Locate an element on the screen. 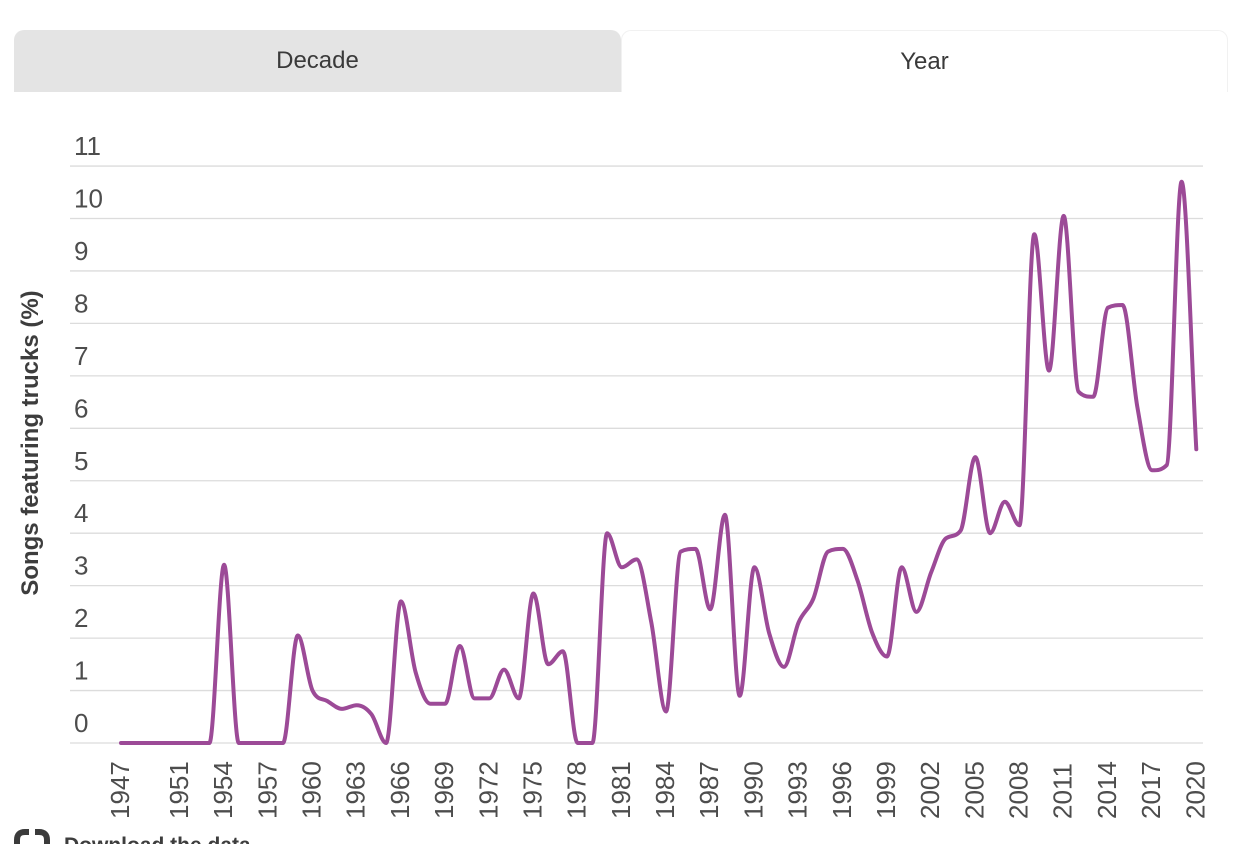  y-axis-tick-labels: 0 1 2 3 4 5 6 7 8 9 10 11 is located at coordinates (88, 434).